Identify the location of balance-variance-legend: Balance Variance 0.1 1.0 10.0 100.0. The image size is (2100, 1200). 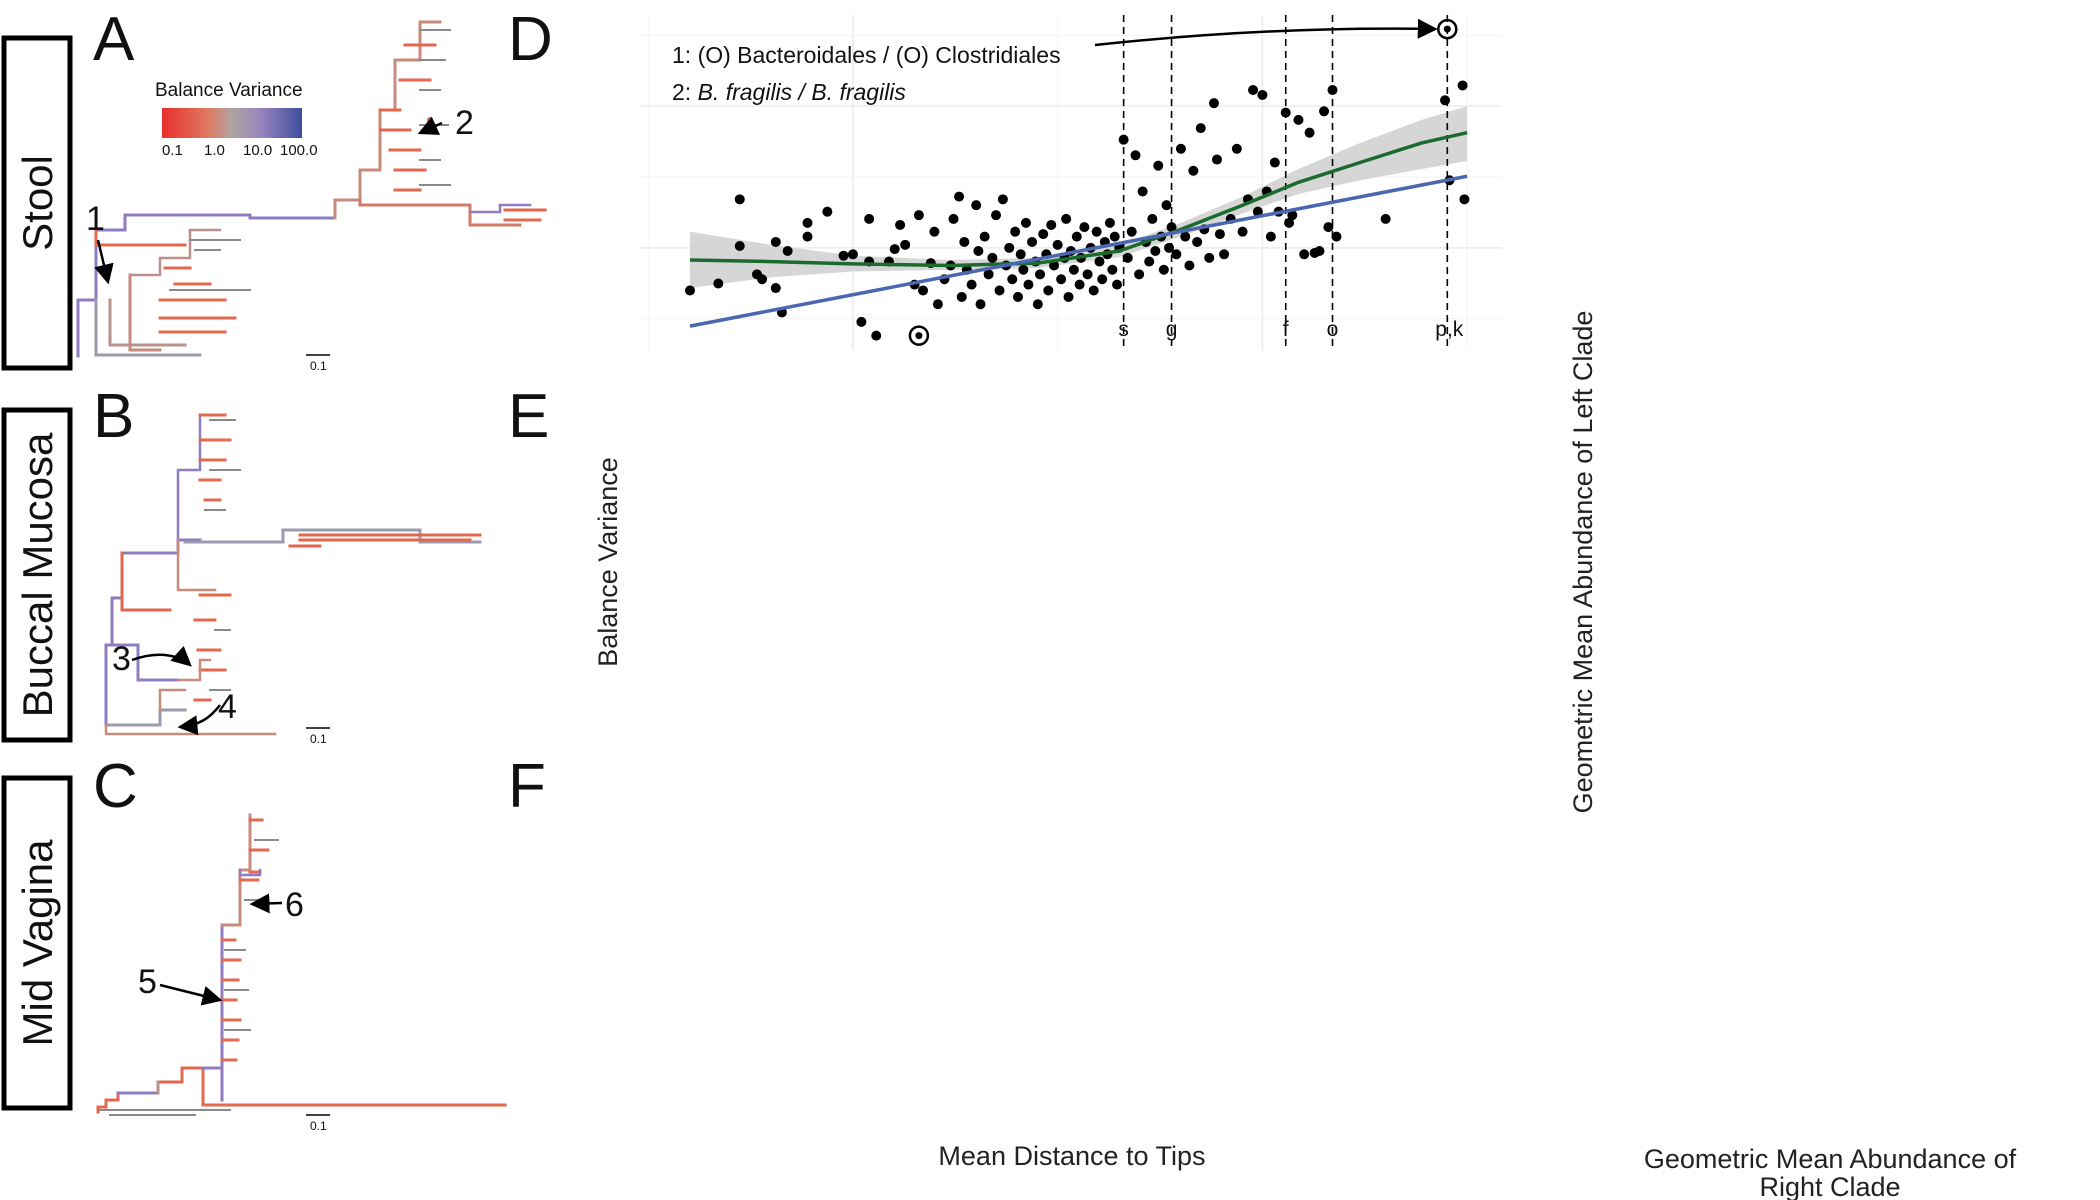
(236, 119).